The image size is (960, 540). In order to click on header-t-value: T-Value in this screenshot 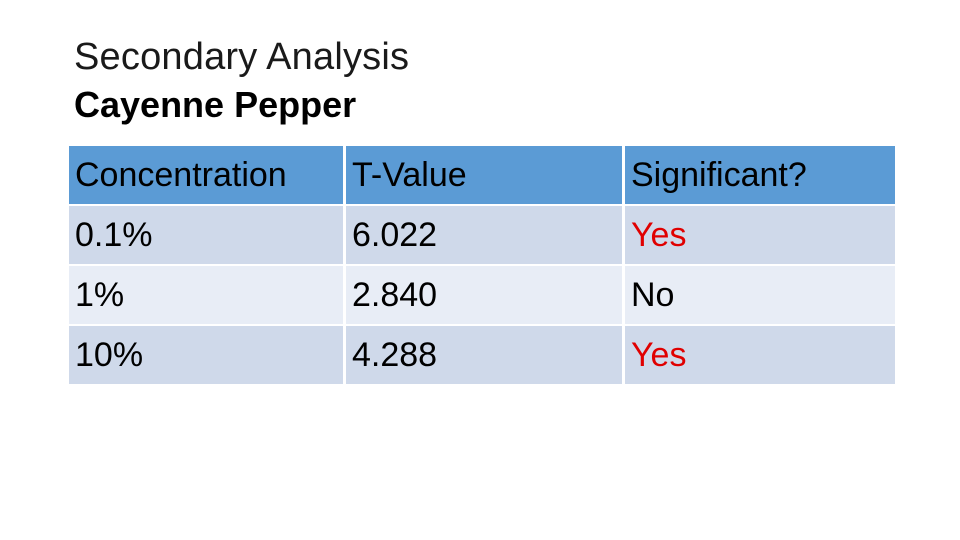, I will do `click(484, 175)`.